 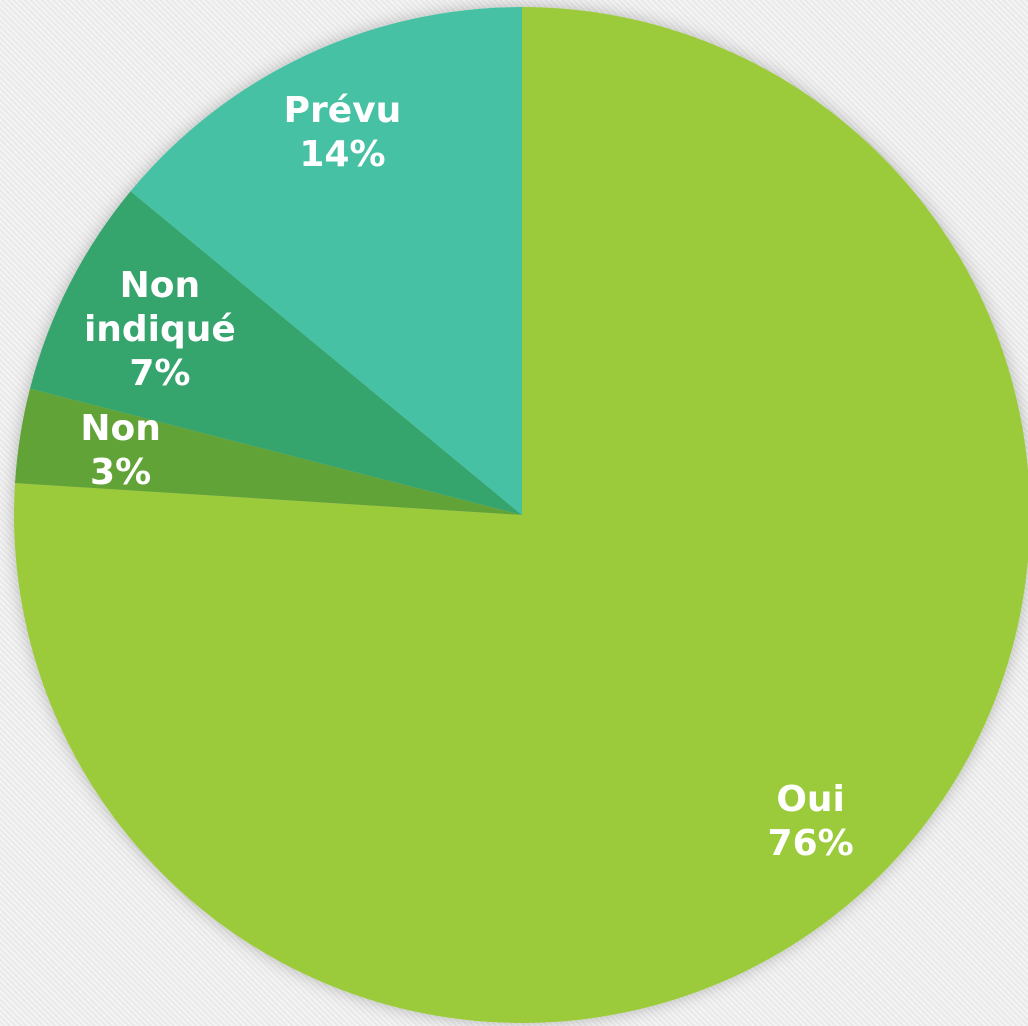 I want to click on category-label: Non indiqué, so click(x=159, y=308).